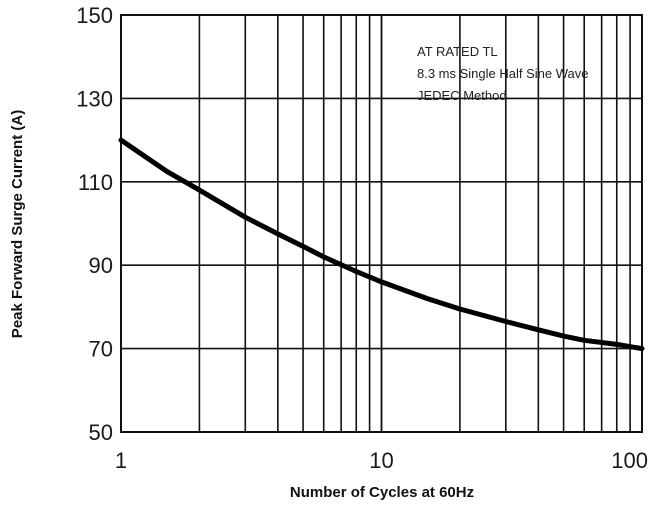  I want to click on x-tick-label: 100, so click(629, 460).